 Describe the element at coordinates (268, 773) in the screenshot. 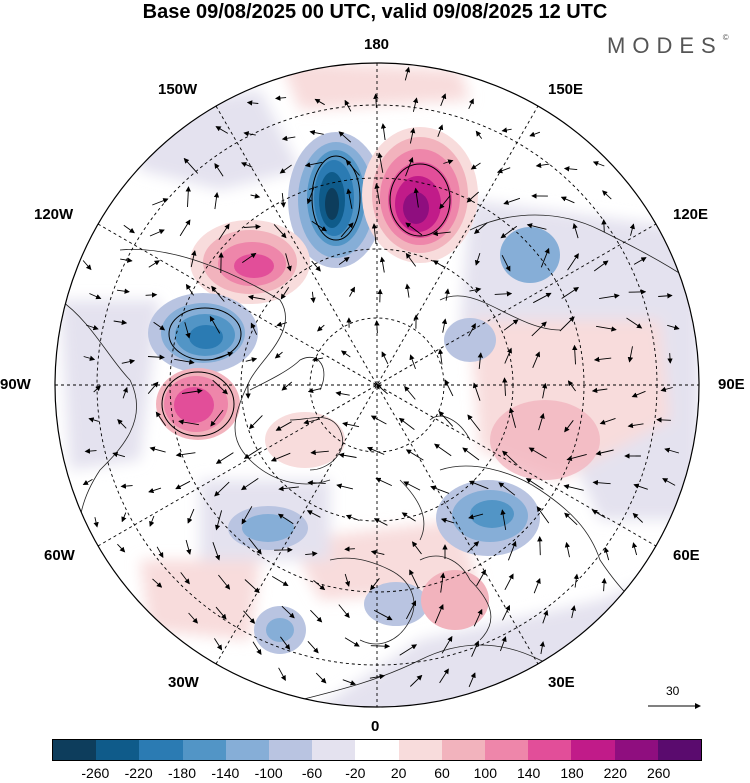

I see `colorbar-tick-label: -100` at that location.